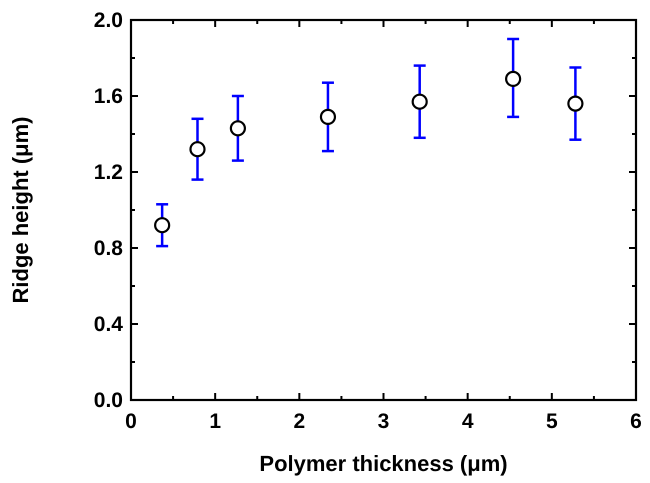  I want to click on x-tick-label: 6, so click(636, 421).